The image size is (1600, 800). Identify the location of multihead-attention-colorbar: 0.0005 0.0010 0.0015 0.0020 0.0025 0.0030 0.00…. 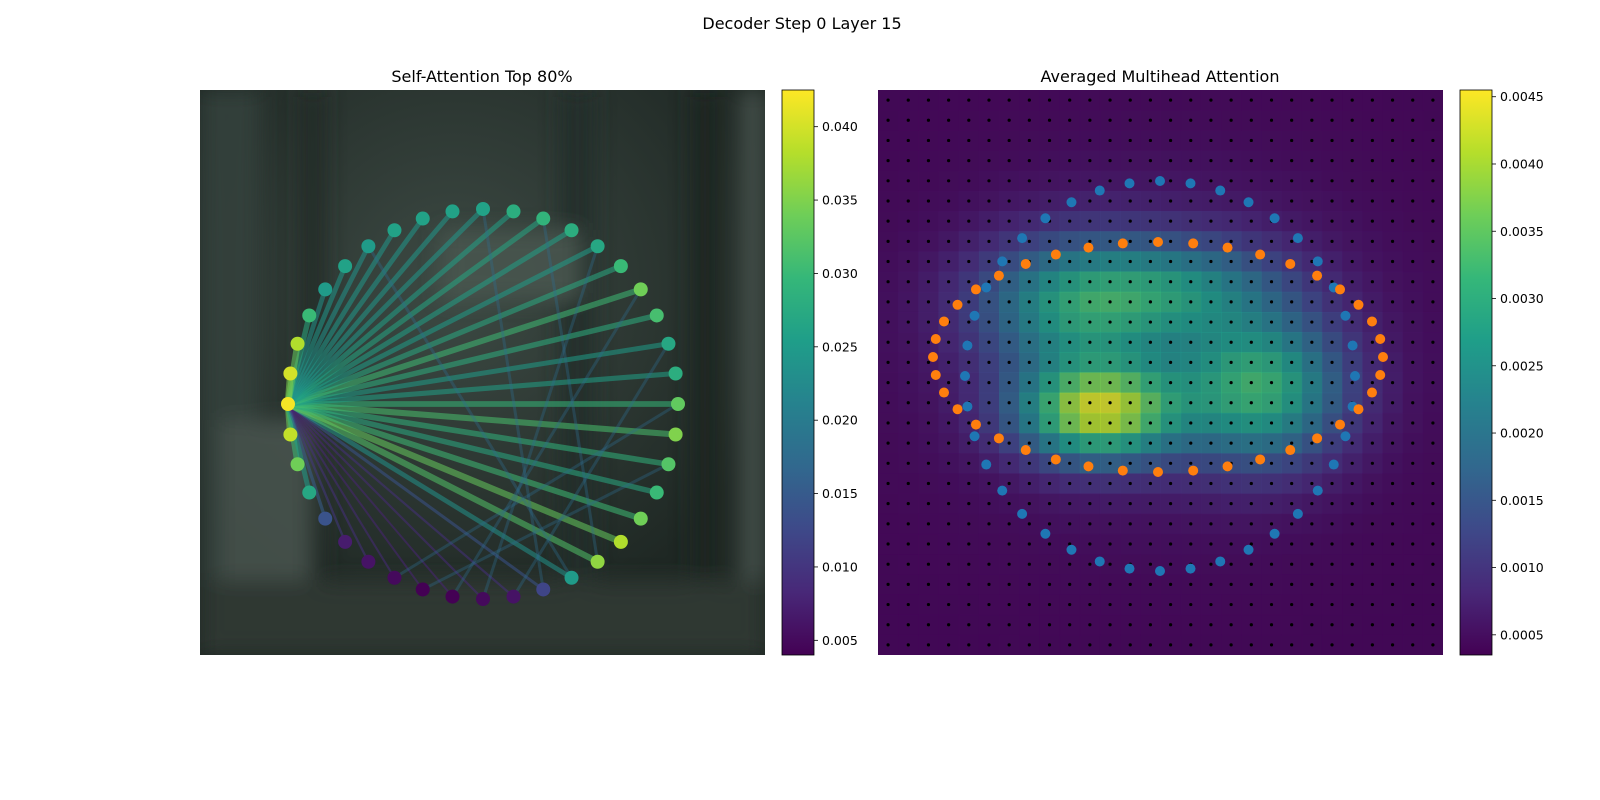
(1501, 372).